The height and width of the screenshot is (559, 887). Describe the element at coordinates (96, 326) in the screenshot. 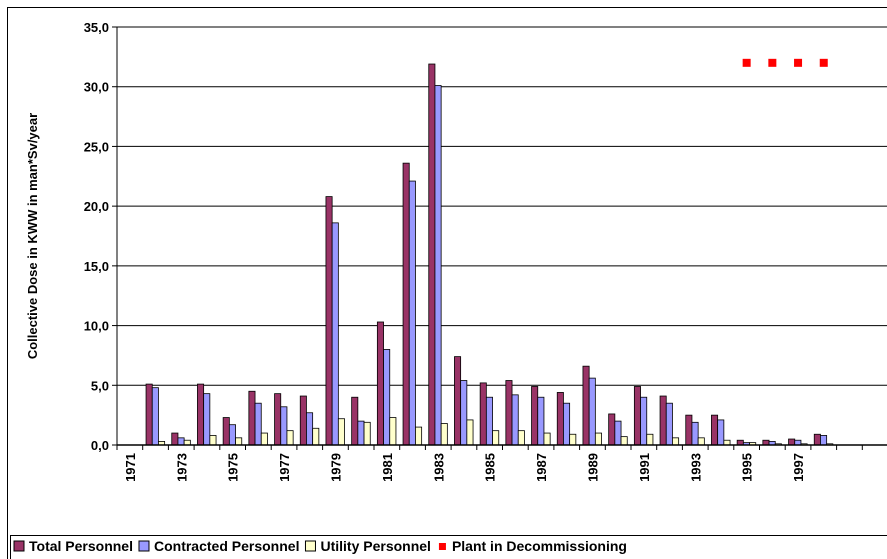

I see `y-tick-label: 10,0` at that location.